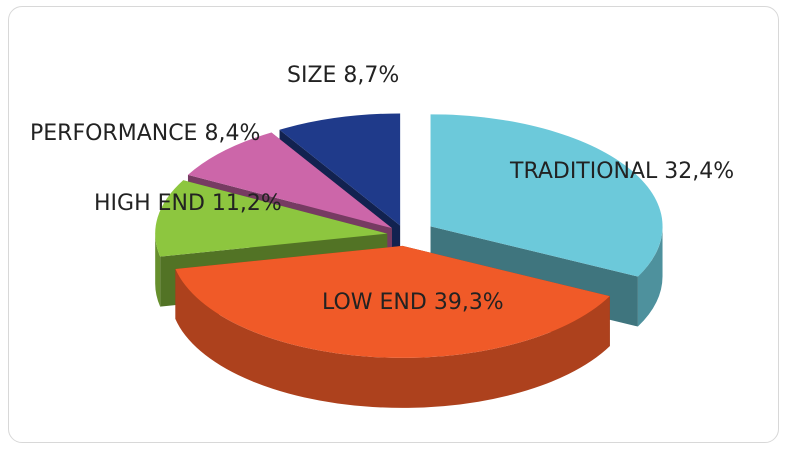 The width and height of the screenshot is (789, 451). What do you see at coordinates (621, 171) in the screenshot?
I see `slice-label-traditional: TRADITIONAL 32,4%` at bounding box center [621, 171].